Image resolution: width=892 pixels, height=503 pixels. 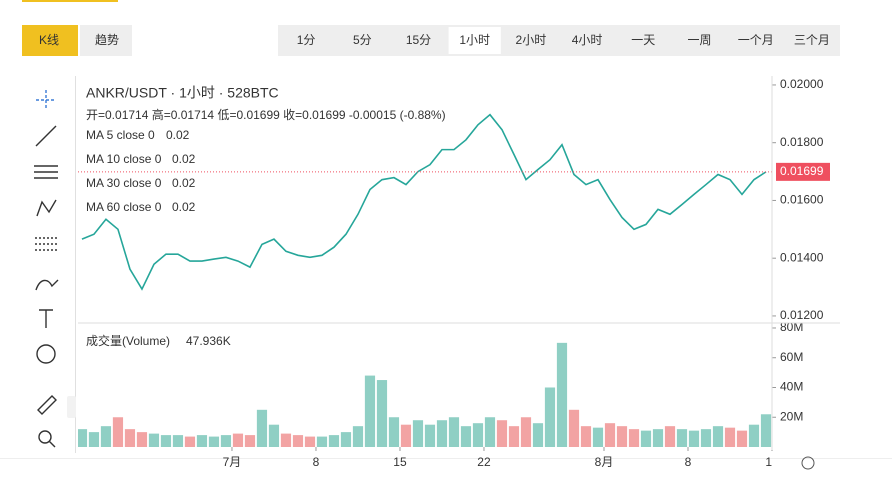 I want to click on tab-label: K线, so click(x=49, y=40).